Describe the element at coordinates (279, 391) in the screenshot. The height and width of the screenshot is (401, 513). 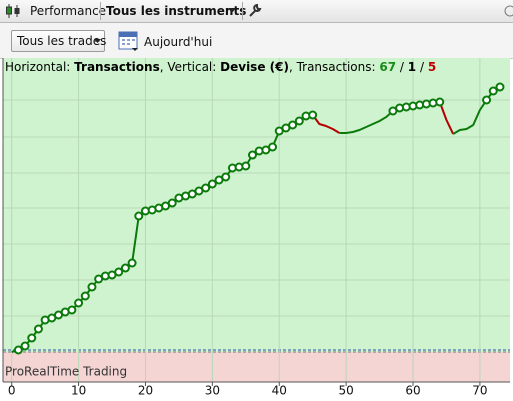
I see `x-tick-label: 40` at that location.